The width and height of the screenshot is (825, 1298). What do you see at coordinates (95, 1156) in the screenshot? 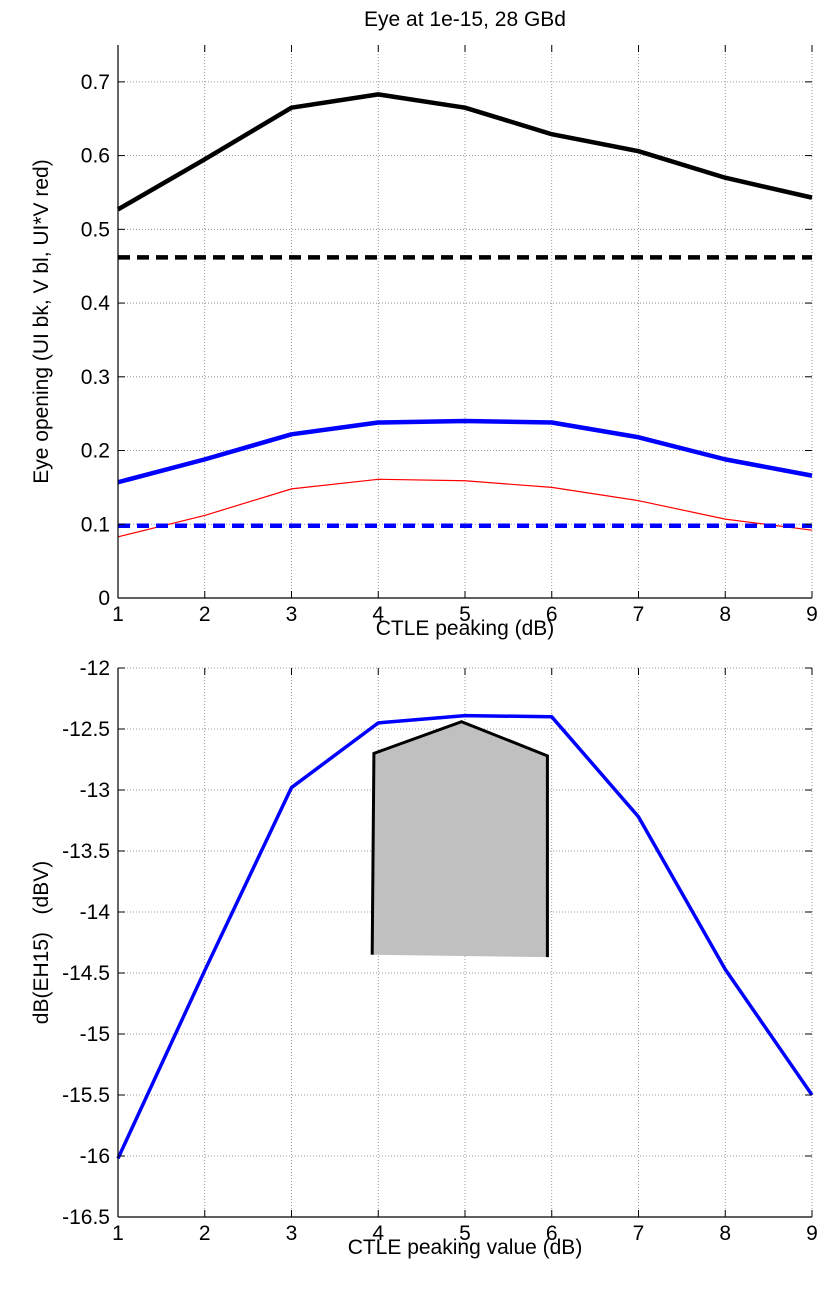
I see `chart-2-y-tick-label-8: -16` at bounding box center [95, 1156].